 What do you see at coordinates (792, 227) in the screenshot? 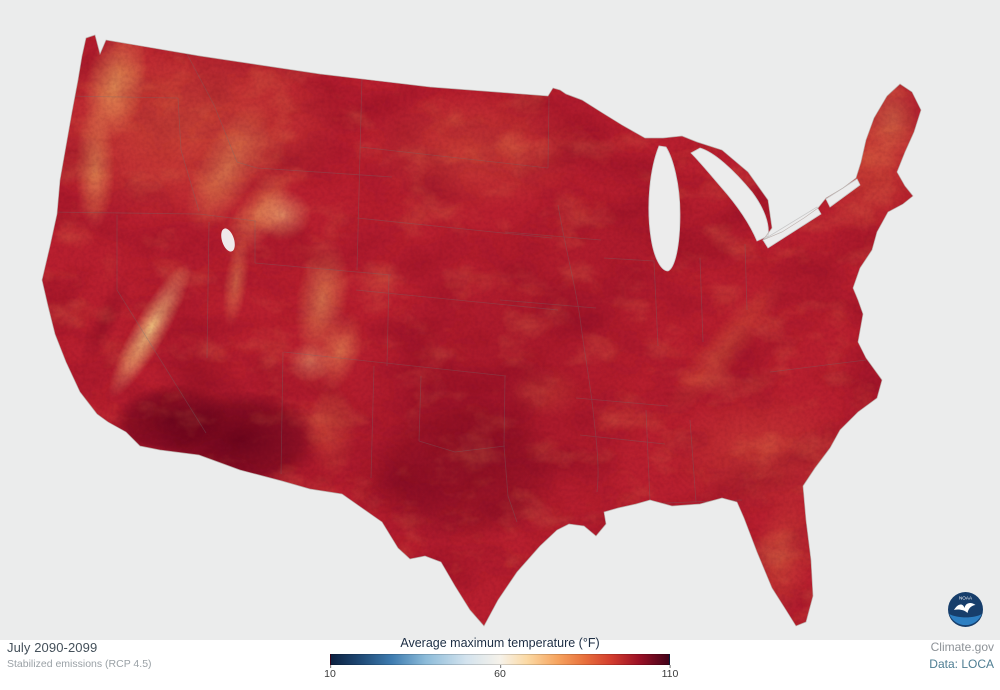
I see `lake-erie` at bounding box center [792, 227].